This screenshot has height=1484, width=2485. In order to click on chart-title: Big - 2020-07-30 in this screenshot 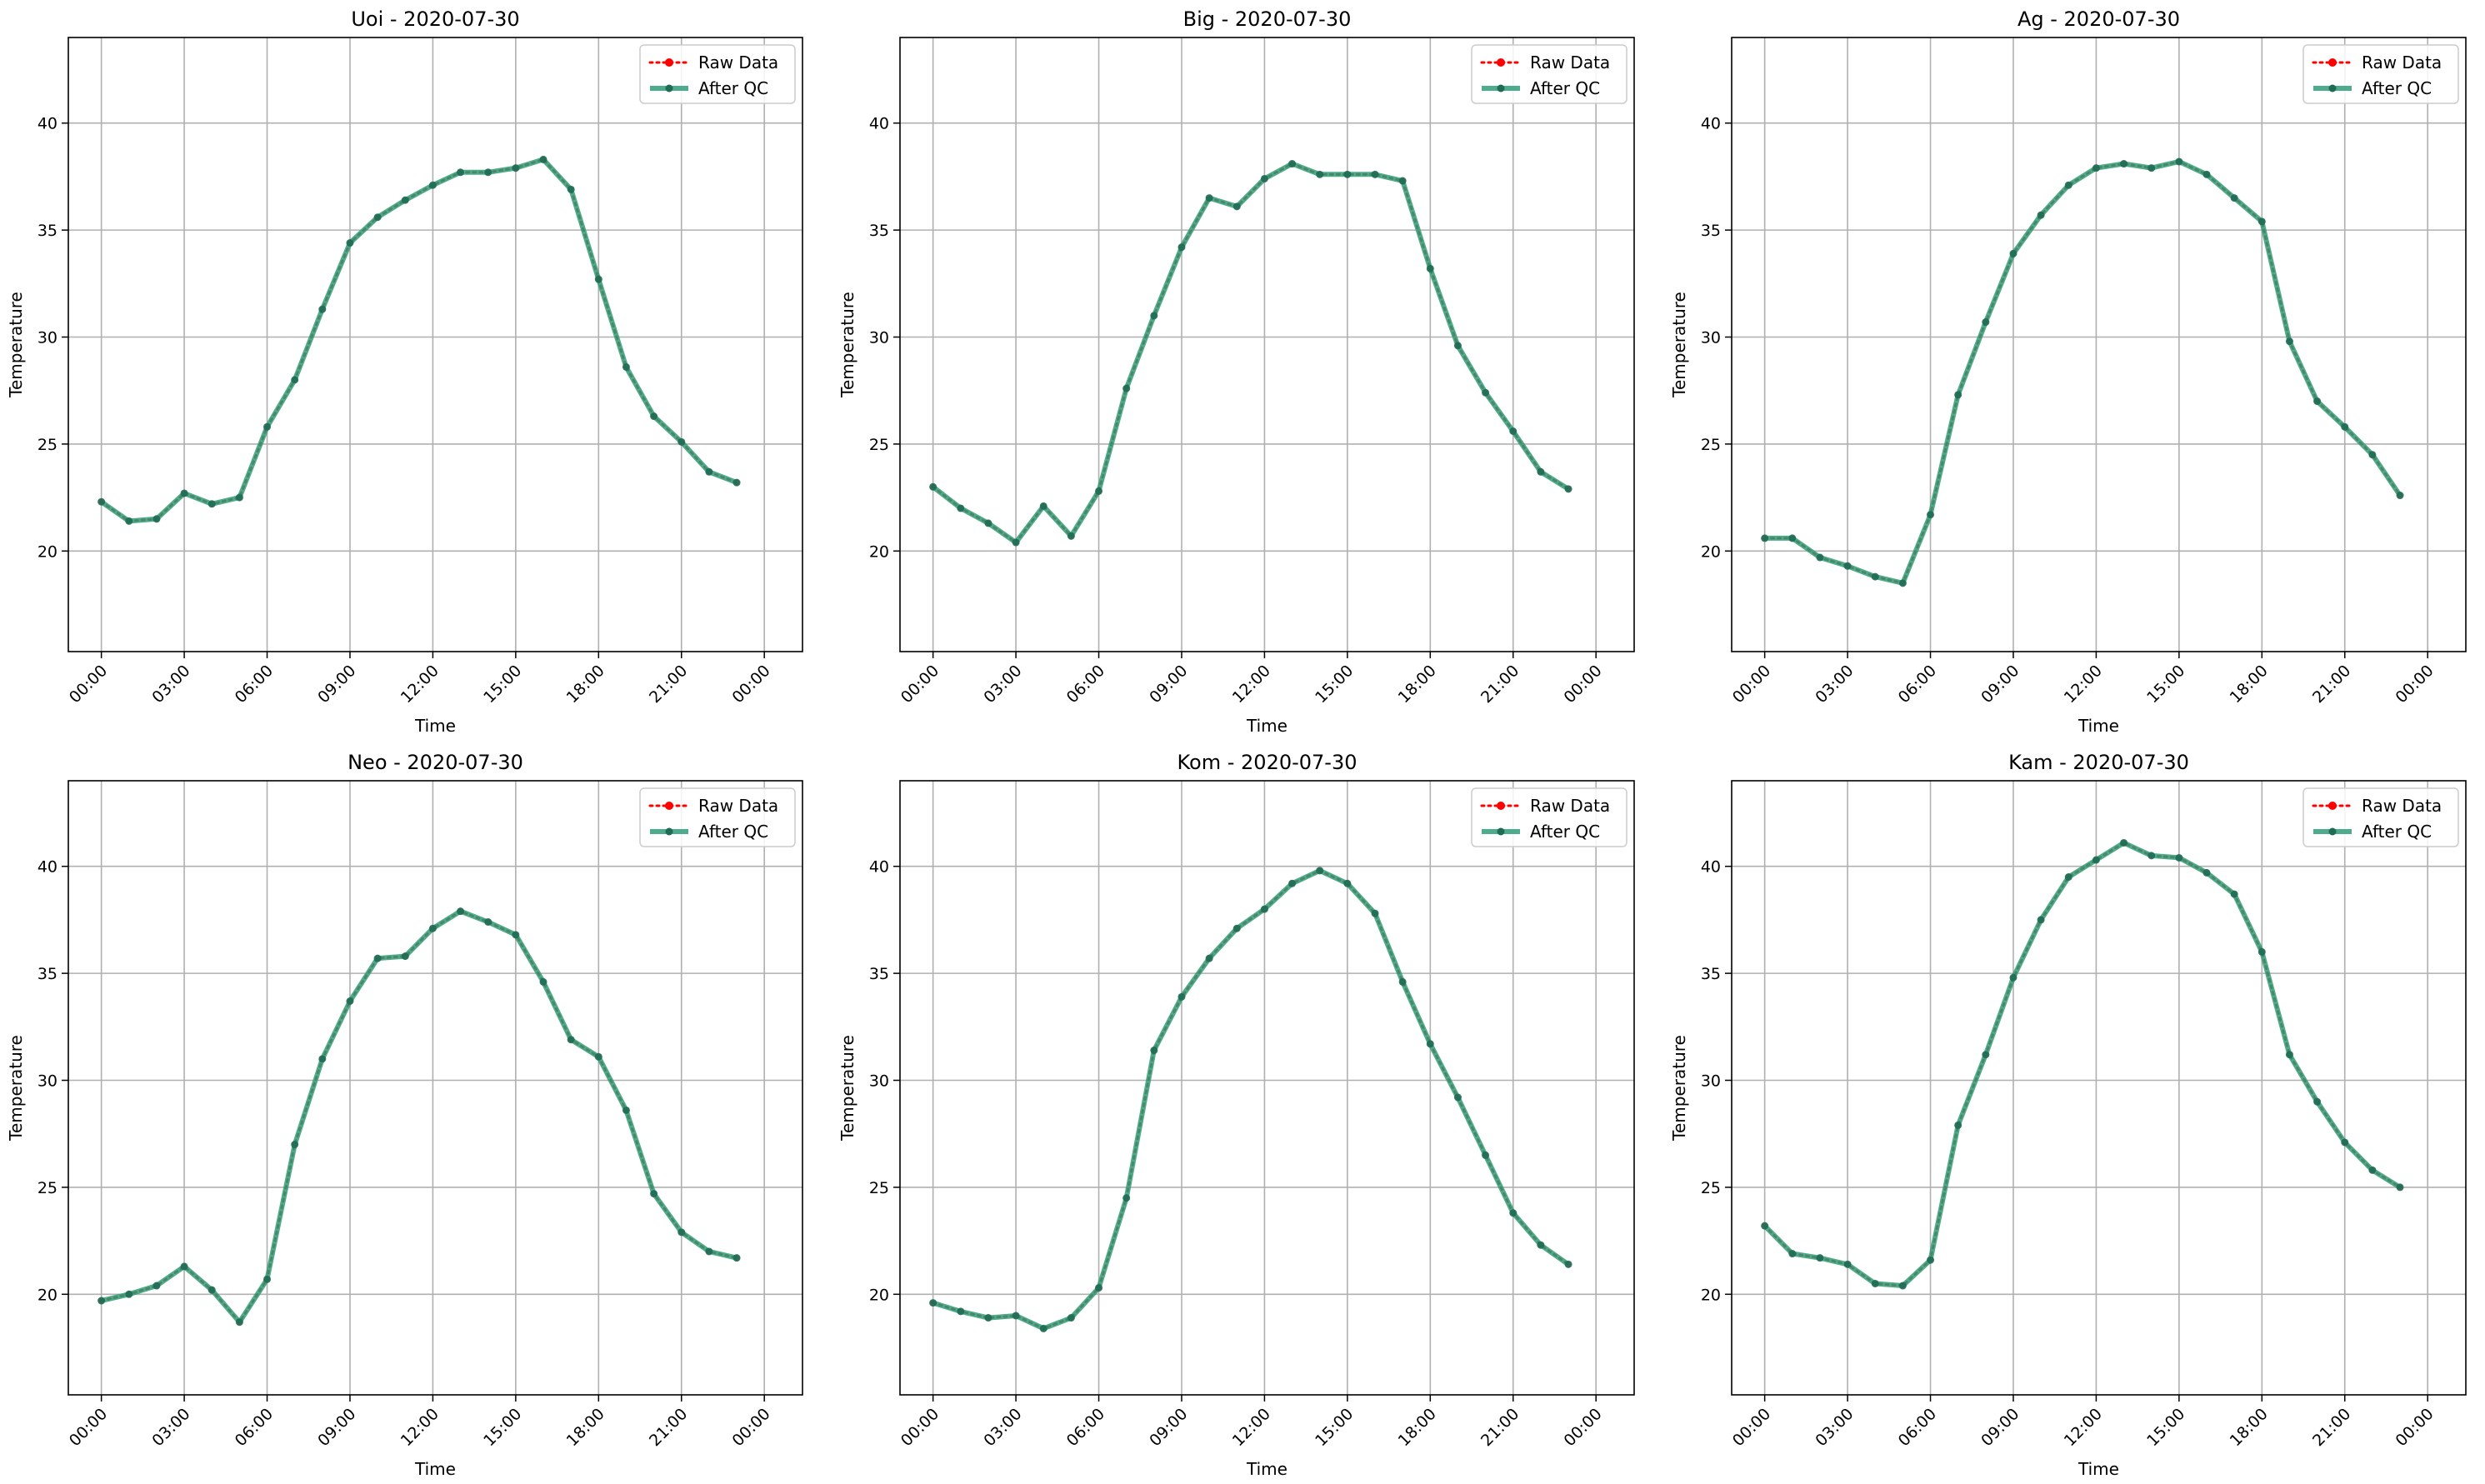, I will do `click(1267, 19)`.